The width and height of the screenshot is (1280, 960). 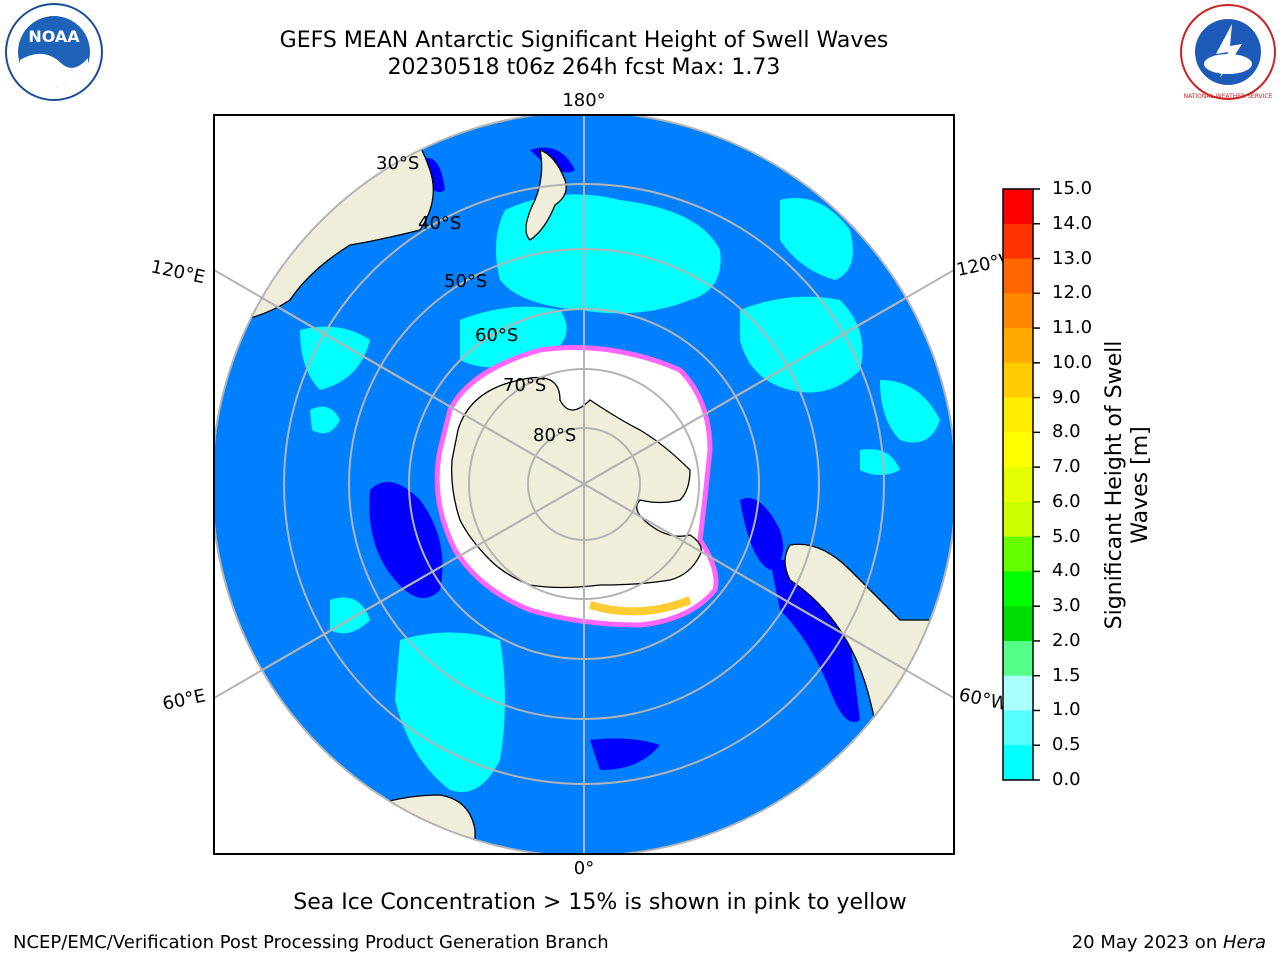 What do you see at coordinates (1066, 467) in the screenshot?
I see `colorbar-tick-label: 7.0` at bounding box center [1066, 467].